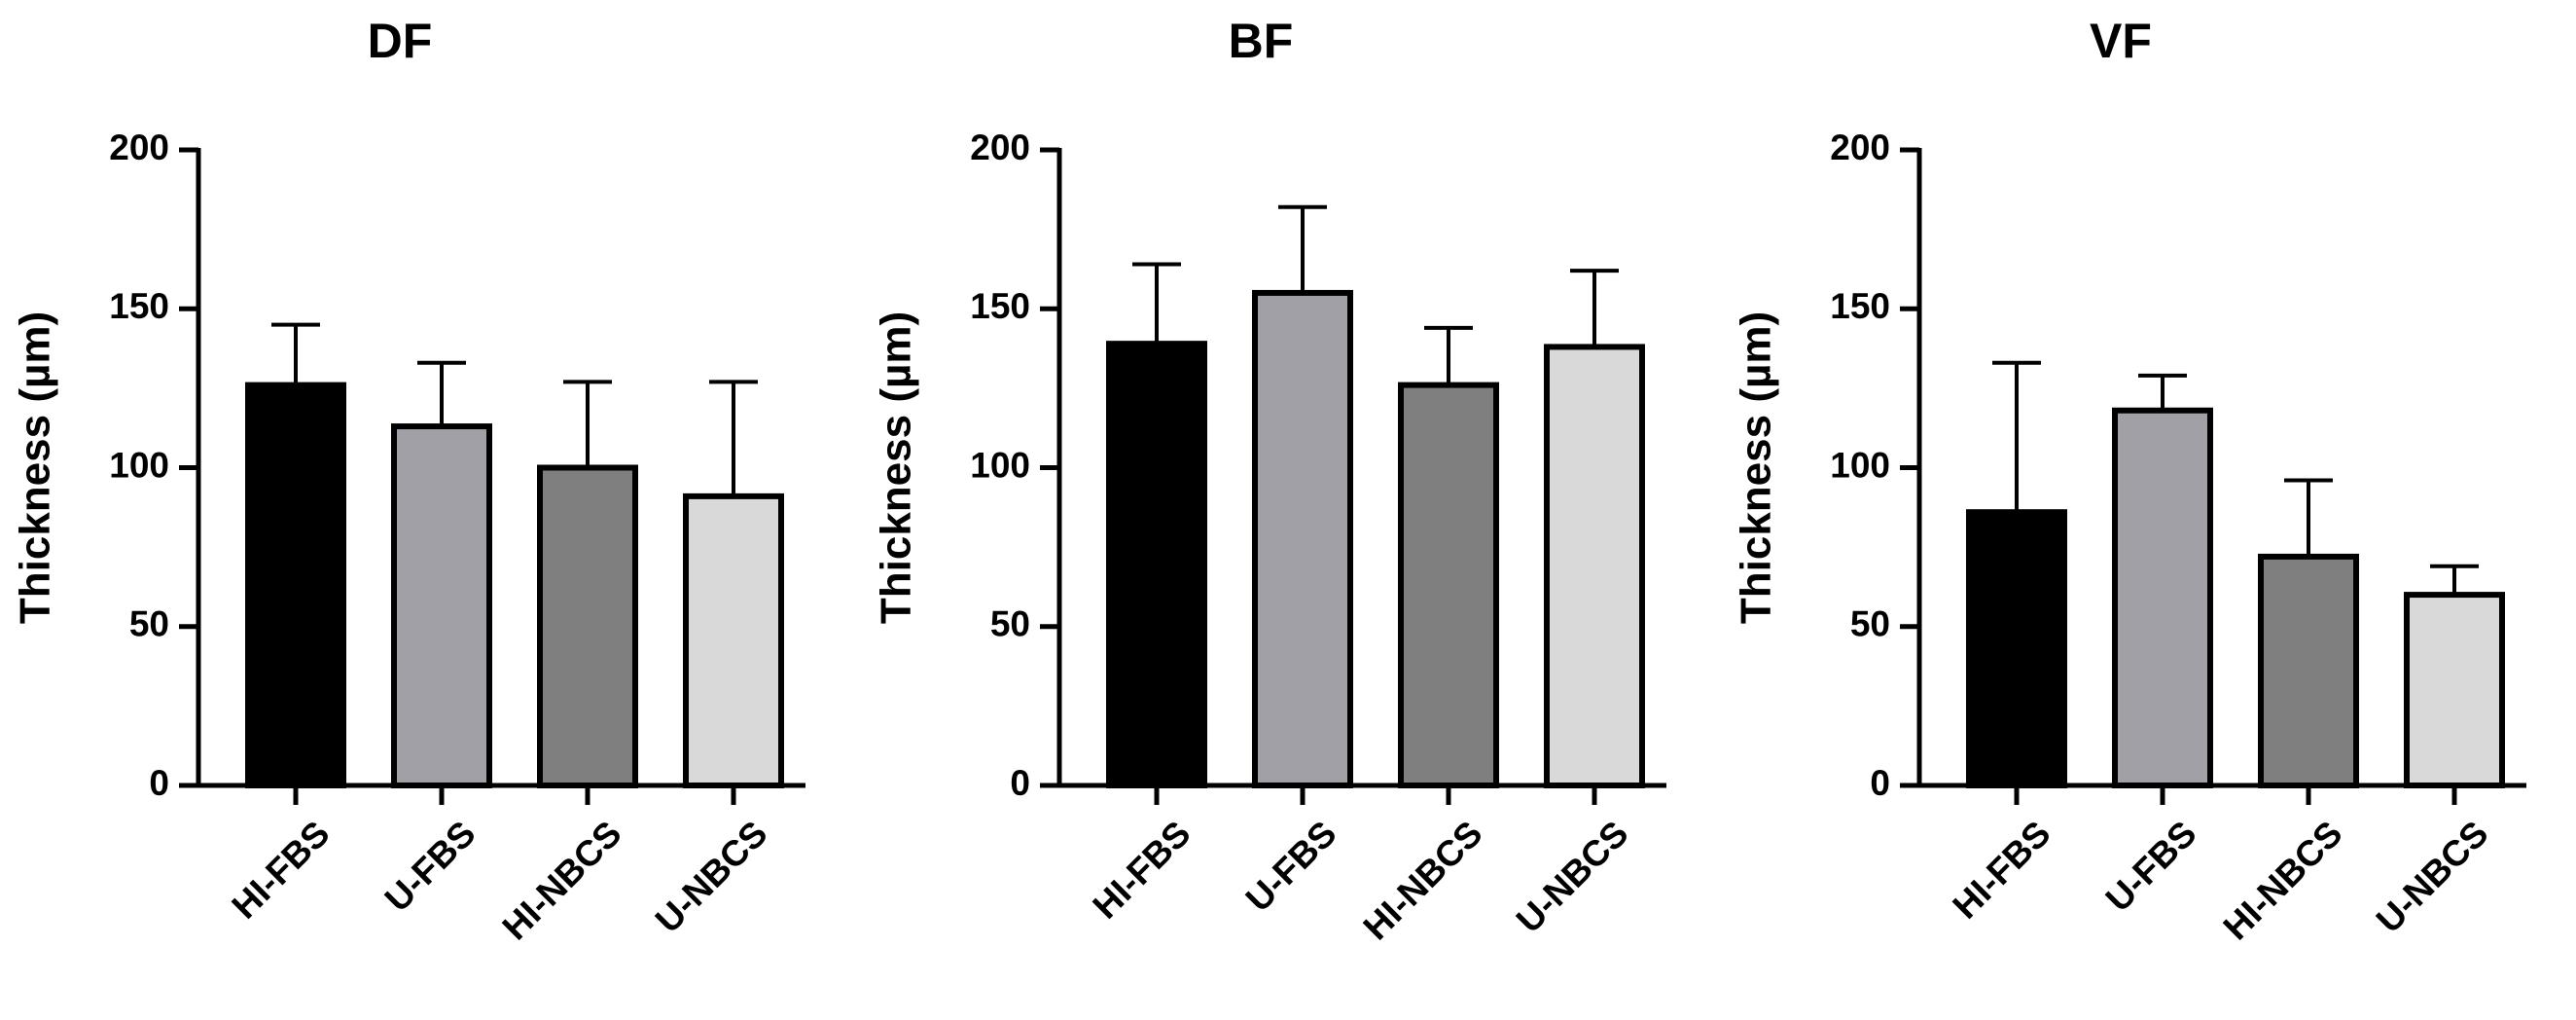 The image size is (2576, 1020). Describe the element at coordinates (1261, 41) in the screenshot. I see `chart-title: BF` at that location.